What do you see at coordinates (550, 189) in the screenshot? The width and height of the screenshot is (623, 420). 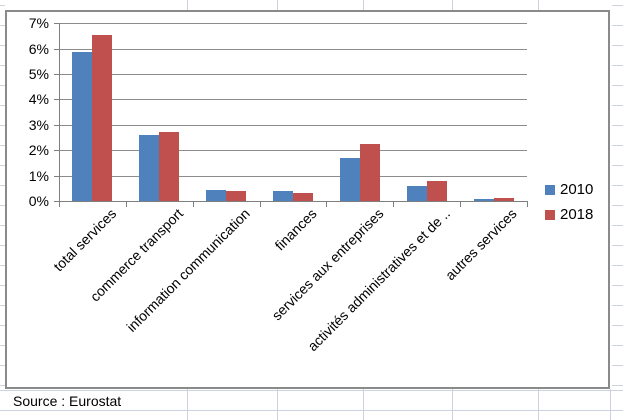 I see `legend-swatch-2010` at bounding box center [550, 189].